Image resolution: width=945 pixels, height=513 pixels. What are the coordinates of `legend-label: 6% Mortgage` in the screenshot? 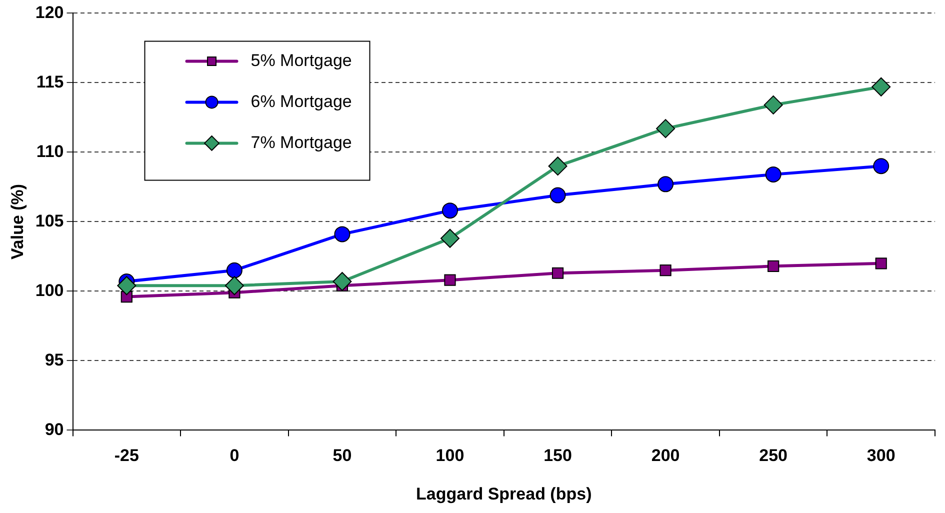 It's located at (301, 101).